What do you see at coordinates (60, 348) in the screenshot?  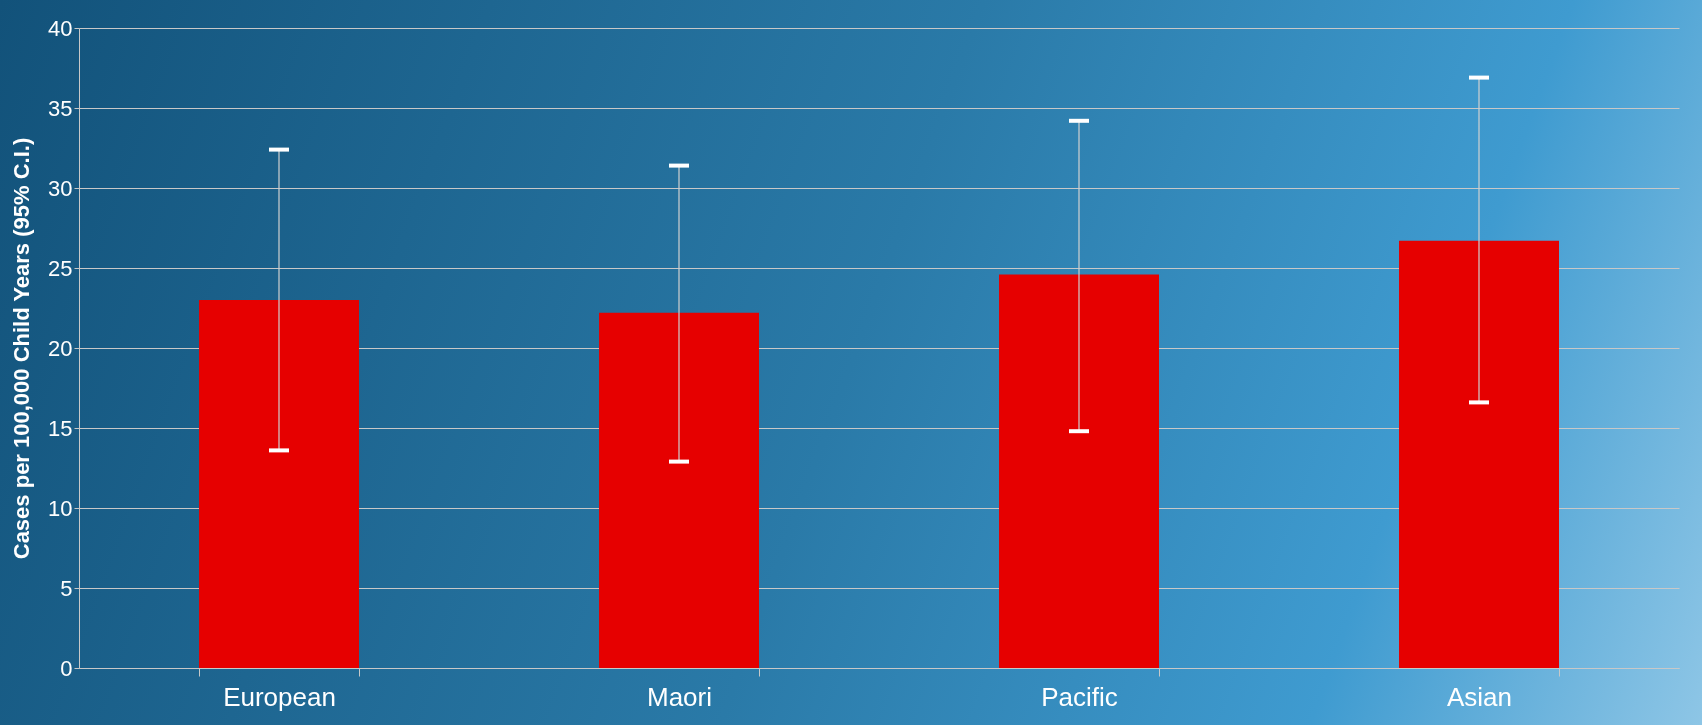 I see `y-tick-label: 20` at bounding box center [60, 348].